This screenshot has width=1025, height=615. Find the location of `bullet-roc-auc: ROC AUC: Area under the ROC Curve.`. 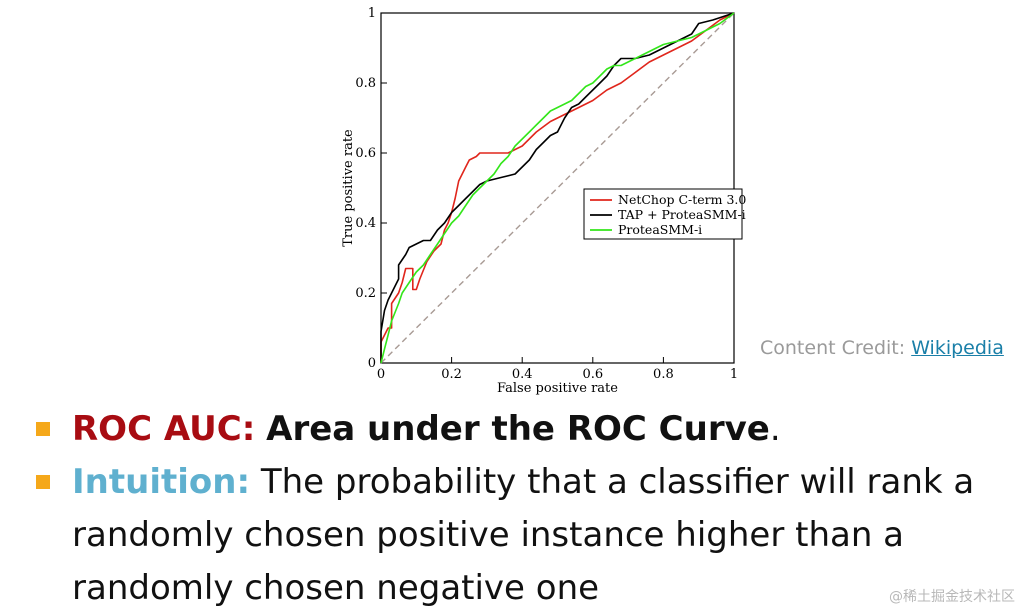

bullet-roc-auc: ROC AUC: Area under the ROC Curve. is located at coordinates (526, 429).